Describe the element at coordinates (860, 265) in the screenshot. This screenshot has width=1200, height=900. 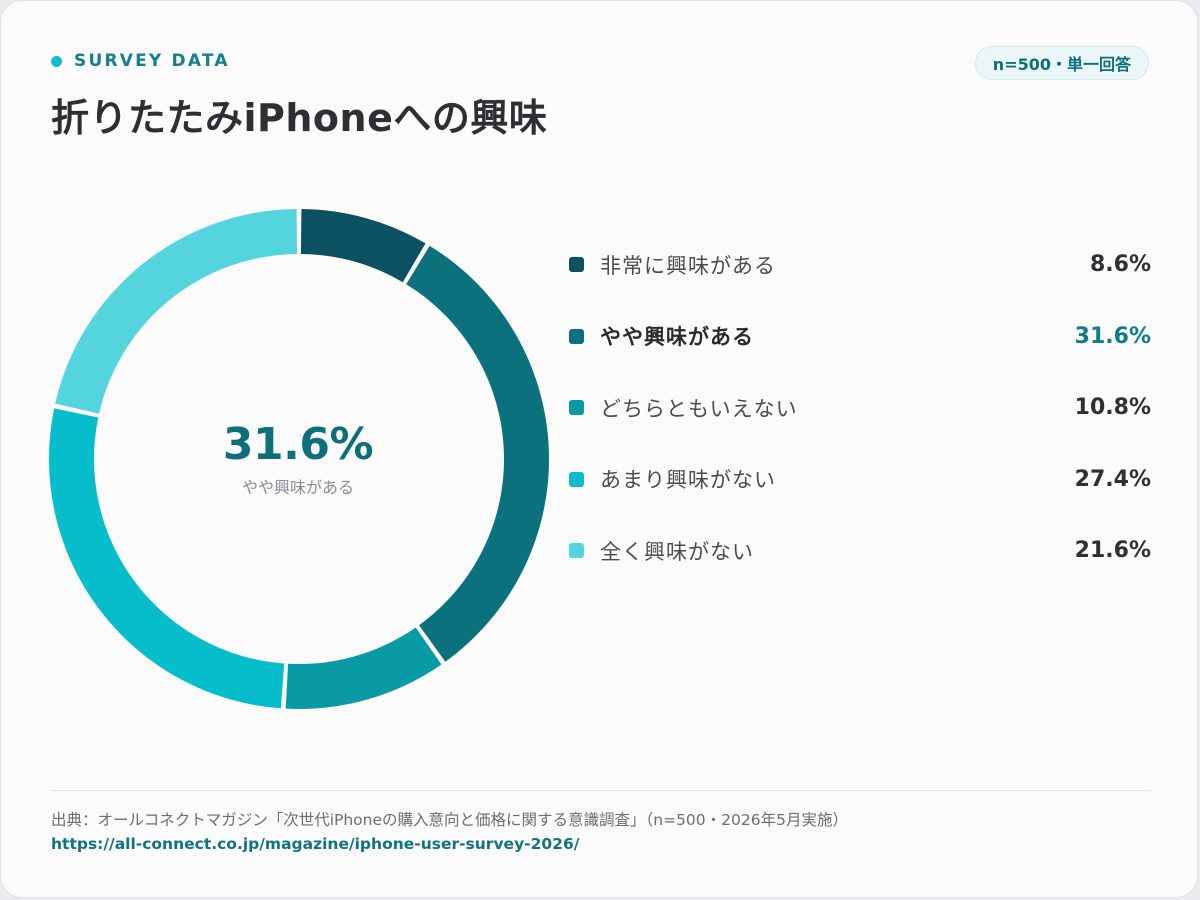
I see `legend-item: 非常に興味がある 8.6%` at that location.